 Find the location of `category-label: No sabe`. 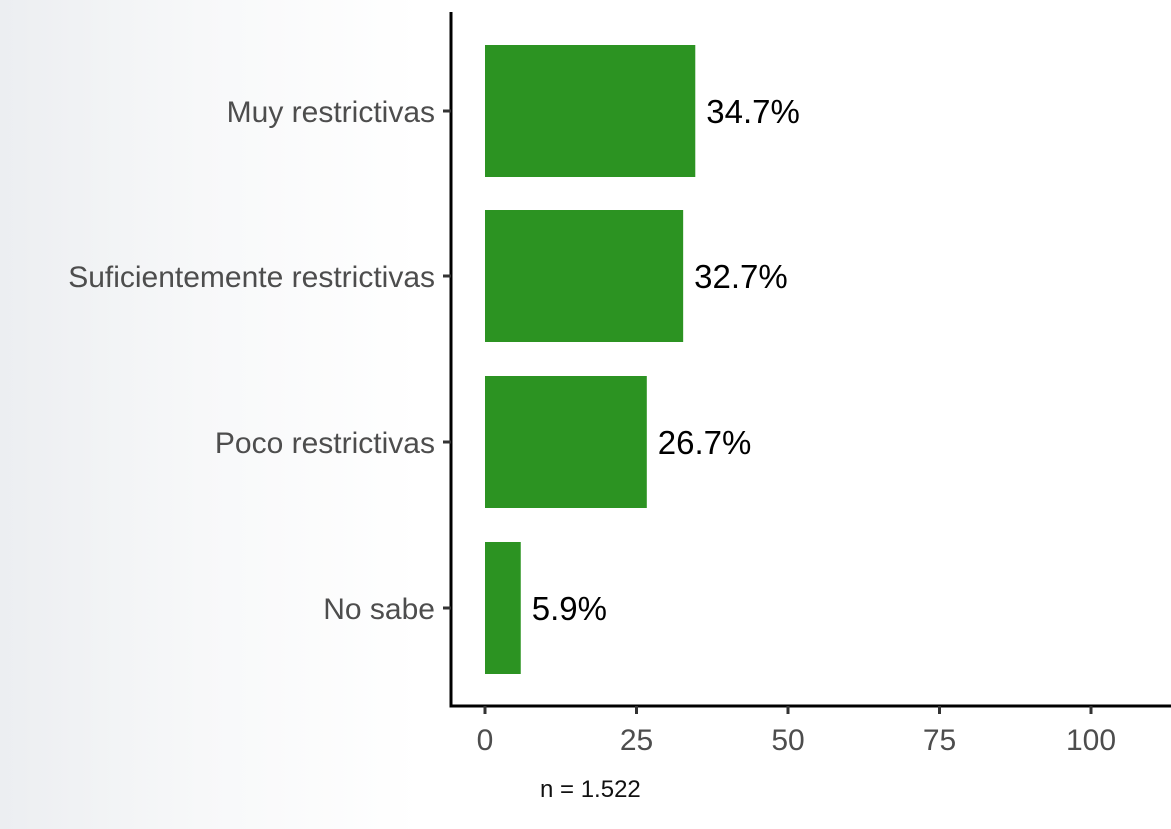

category-label: No sabe is located at coordinates (379, 609).